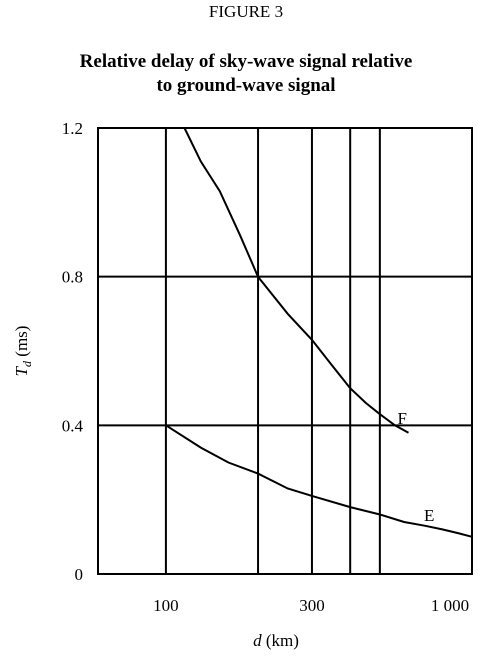 The height and width of the screenshot is (661, 492). What do you see at coordinates (246, 11) in the screenshot?
I see `figure-label: FIGURE 3` at bounding box center [246, 11].